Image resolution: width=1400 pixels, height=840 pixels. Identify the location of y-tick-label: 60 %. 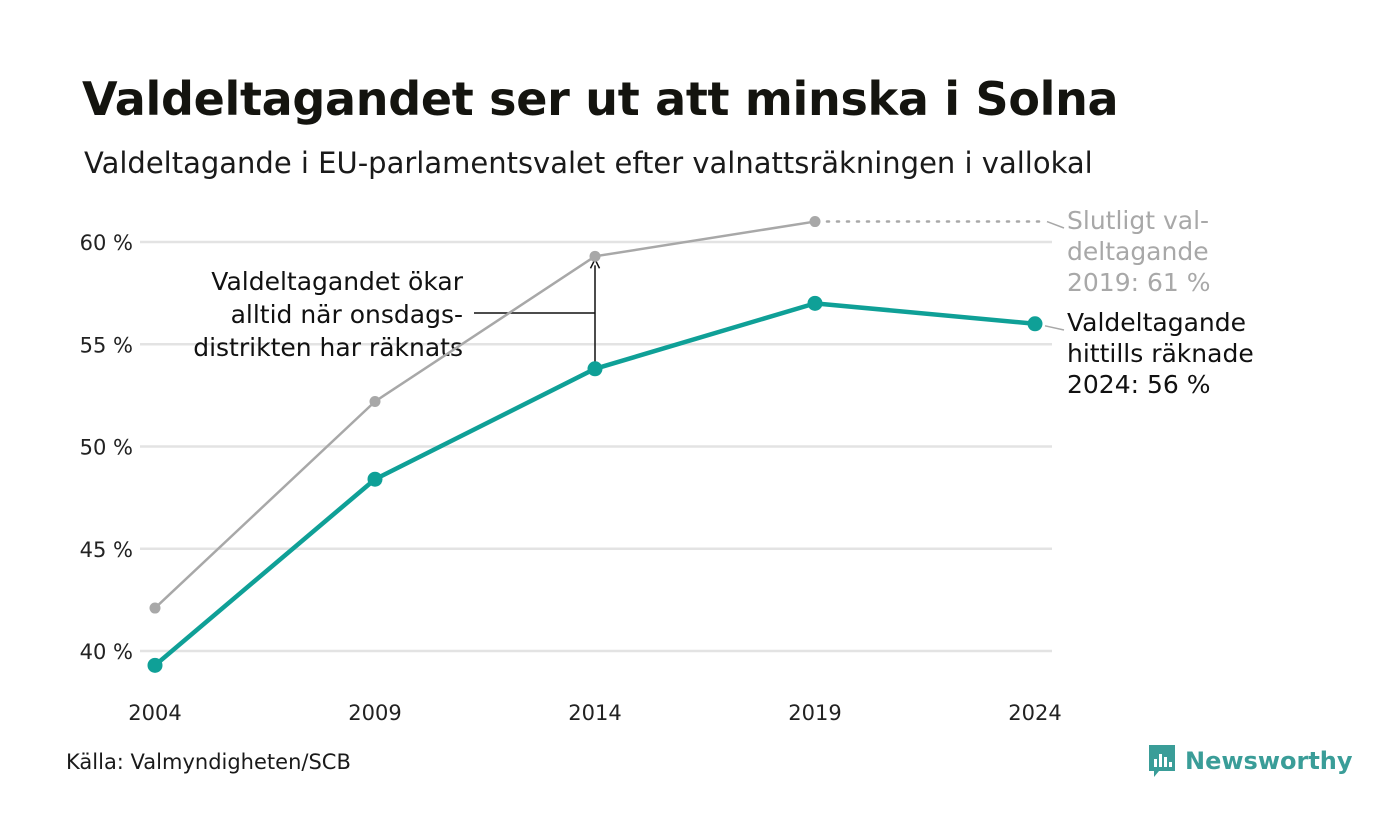
(106, 243).